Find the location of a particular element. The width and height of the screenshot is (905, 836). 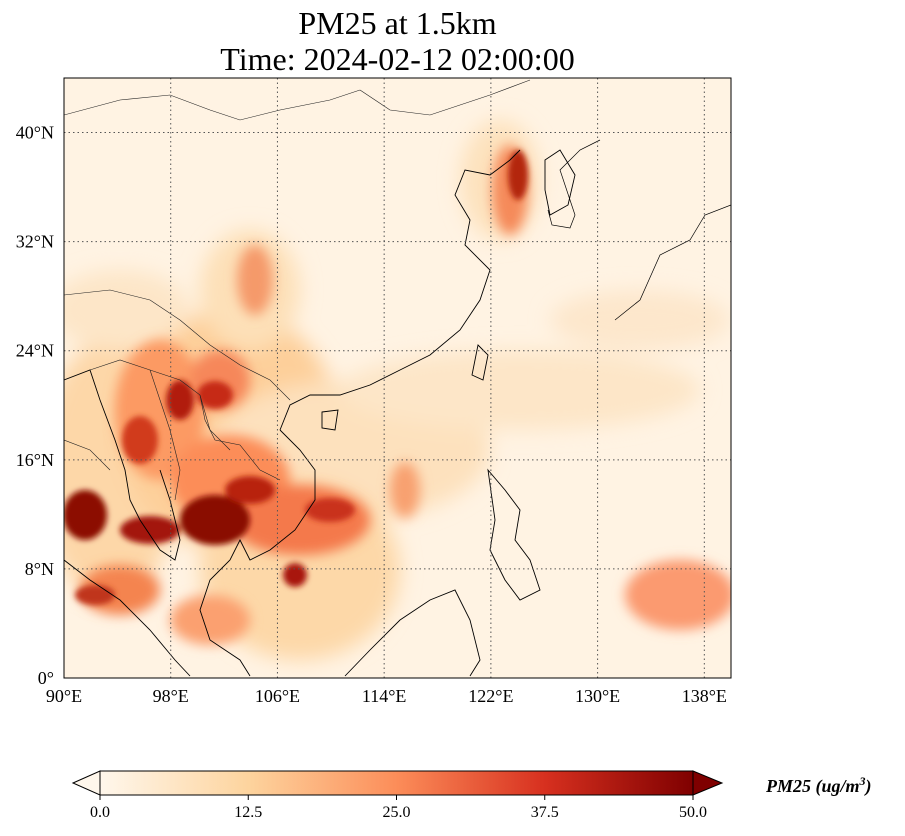

y-axis-ticks: 0° 8°N 16°N 24°N 32°N 40°N is located at coordinates (35, 405).